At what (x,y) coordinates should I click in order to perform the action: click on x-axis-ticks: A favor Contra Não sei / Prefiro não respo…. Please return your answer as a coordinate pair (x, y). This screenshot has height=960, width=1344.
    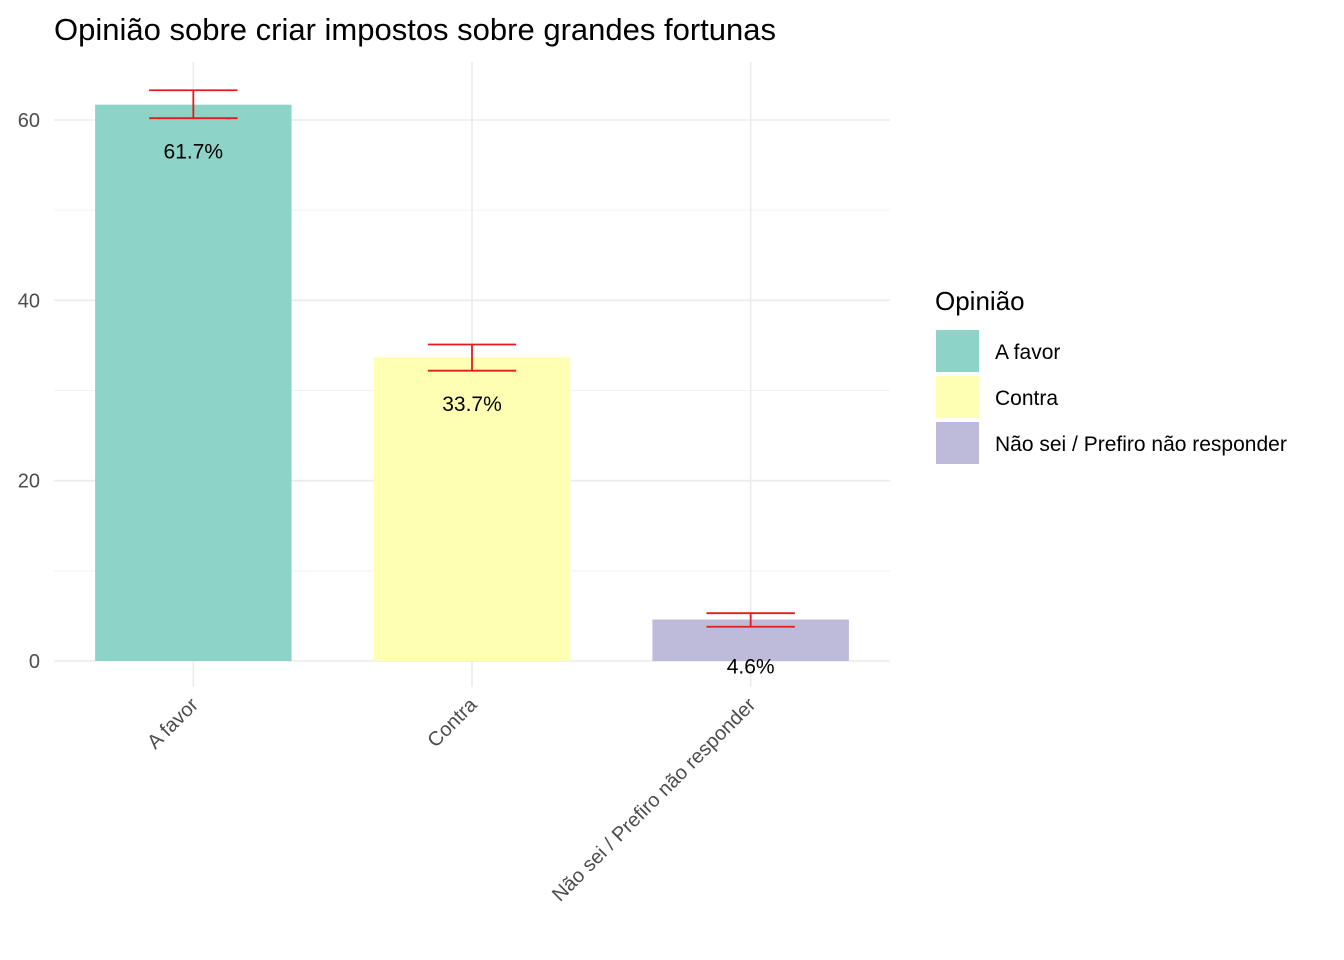
    Looking at the image, I should click on (451, 799).